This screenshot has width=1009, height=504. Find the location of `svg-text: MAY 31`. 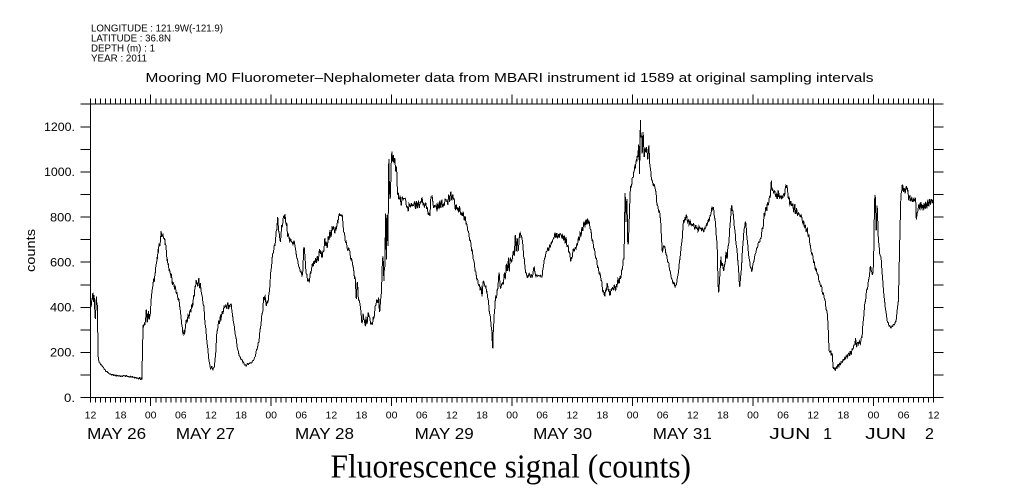

svg-text: MAY 31 is located at coordinates (682, 434).